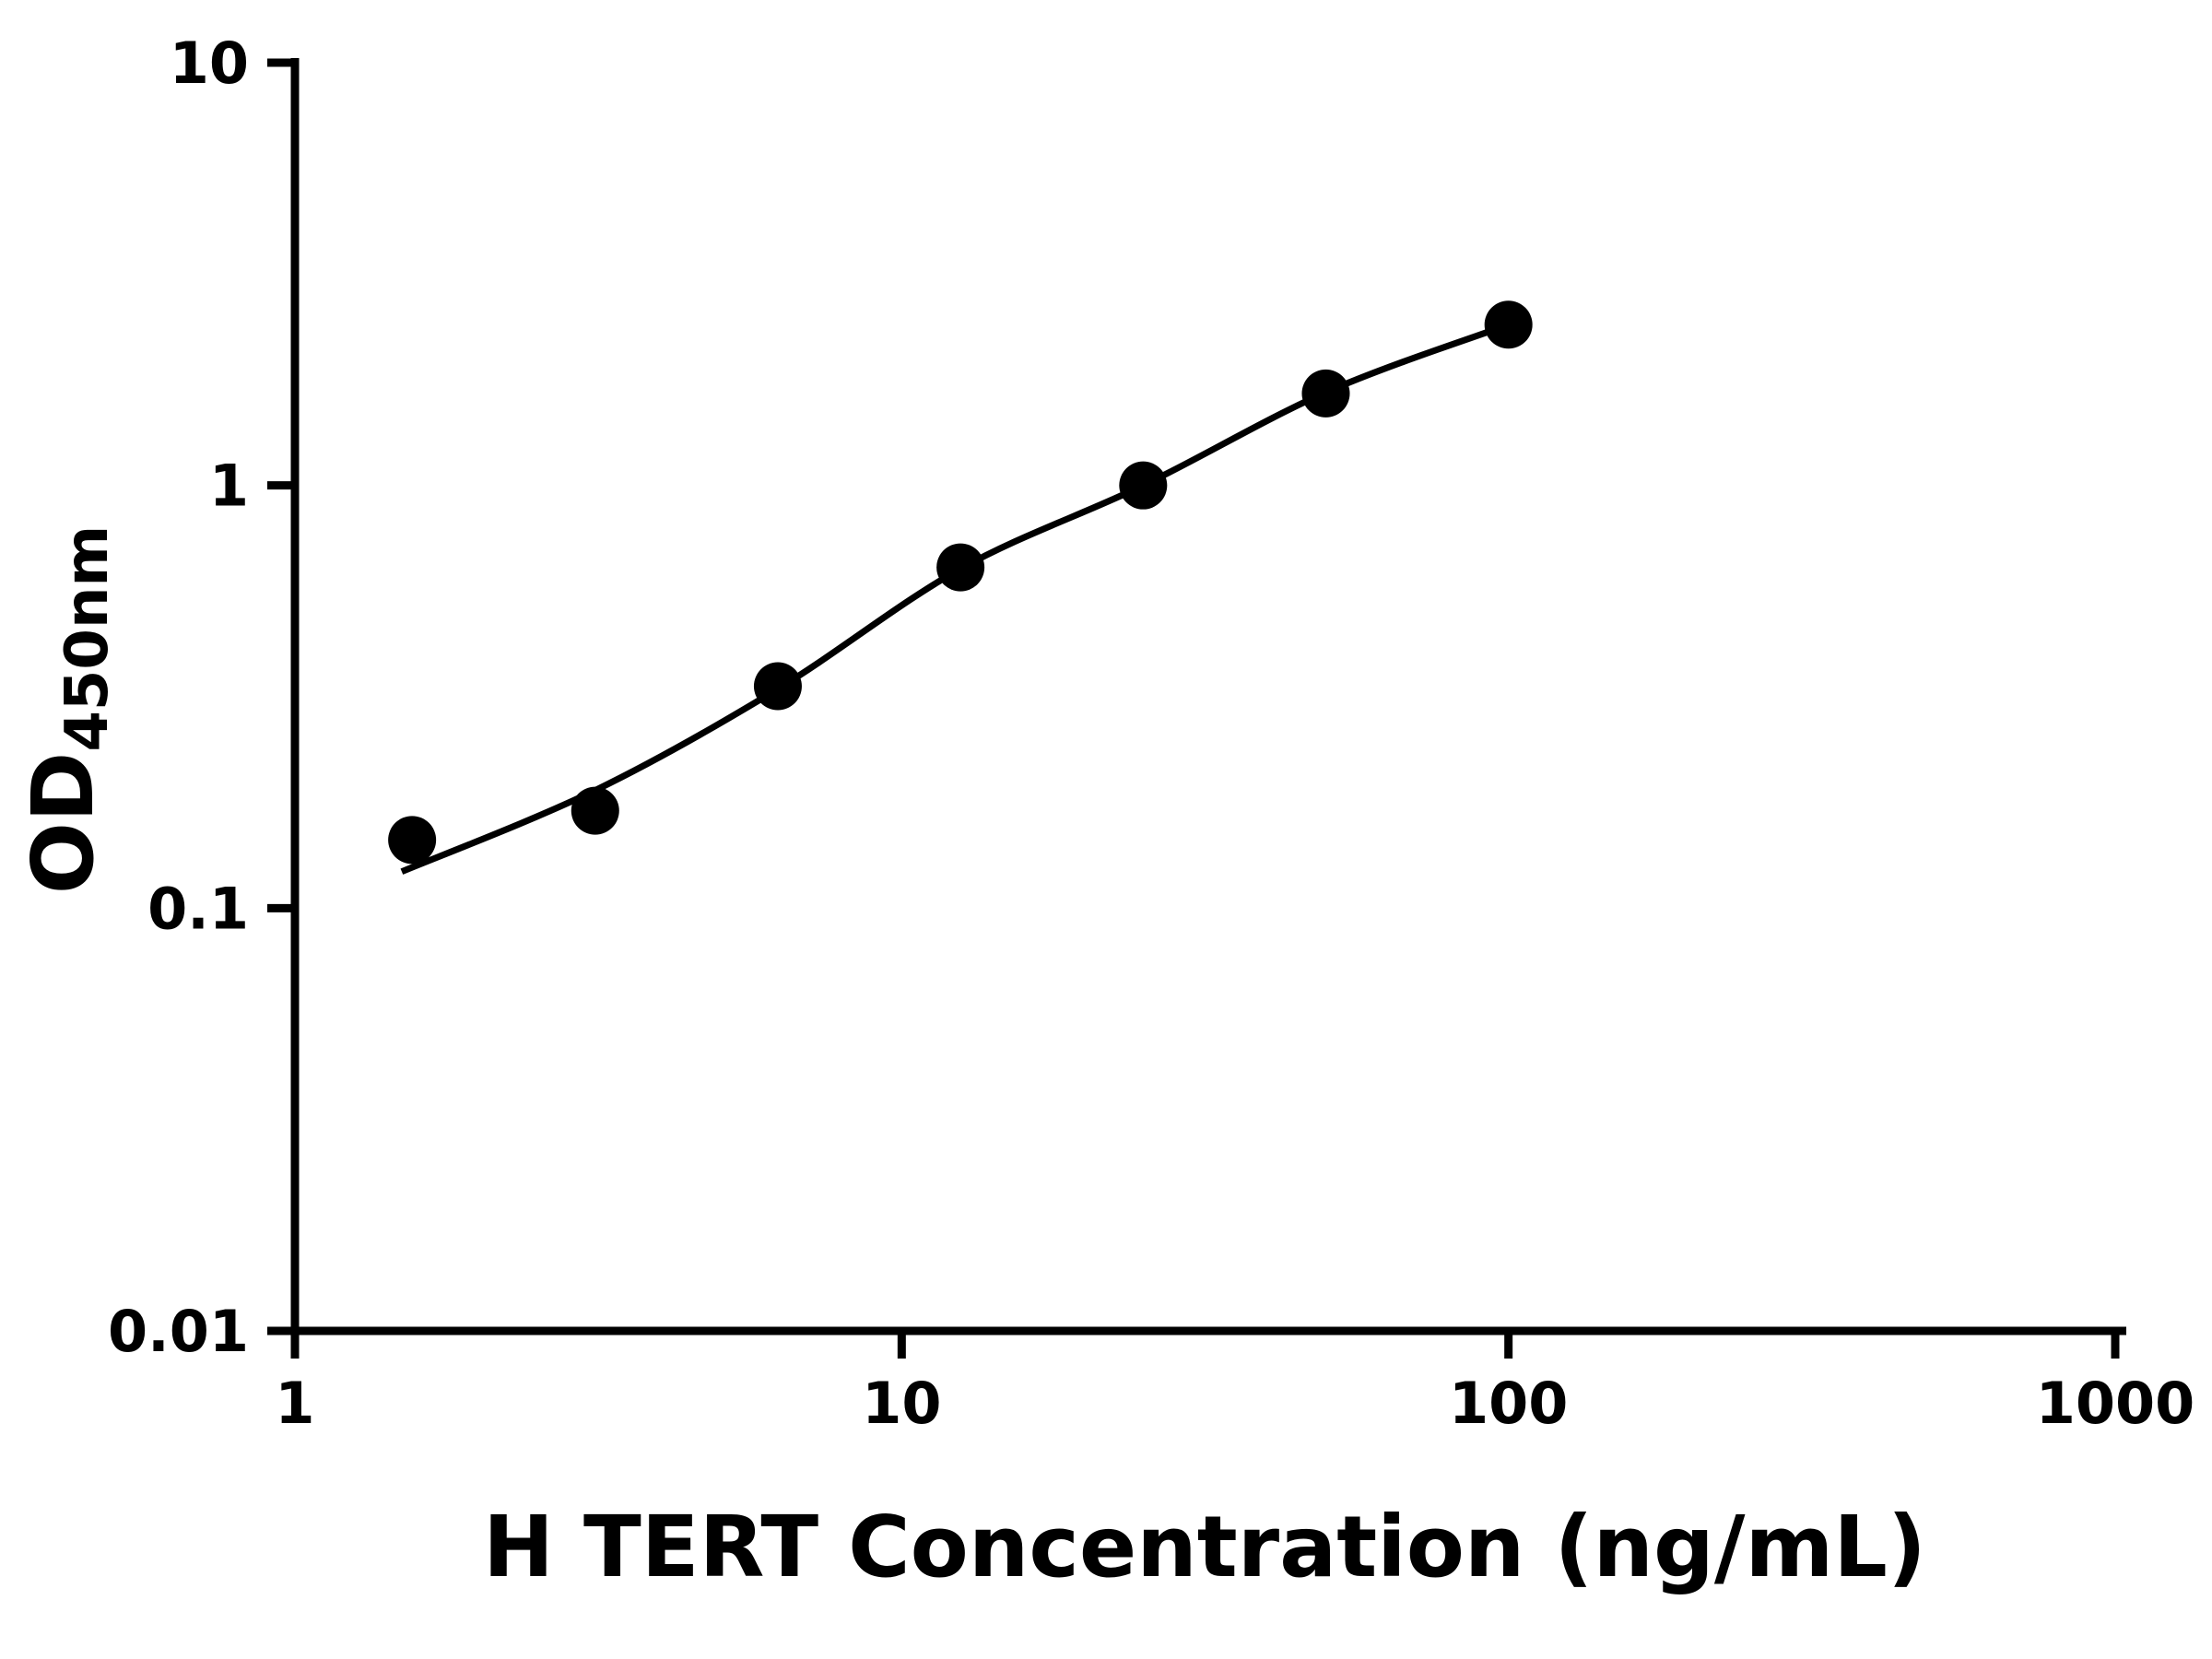 The image size is (2212, 1659). I want to click on svg-text: OD450nm, so click(68, 709).